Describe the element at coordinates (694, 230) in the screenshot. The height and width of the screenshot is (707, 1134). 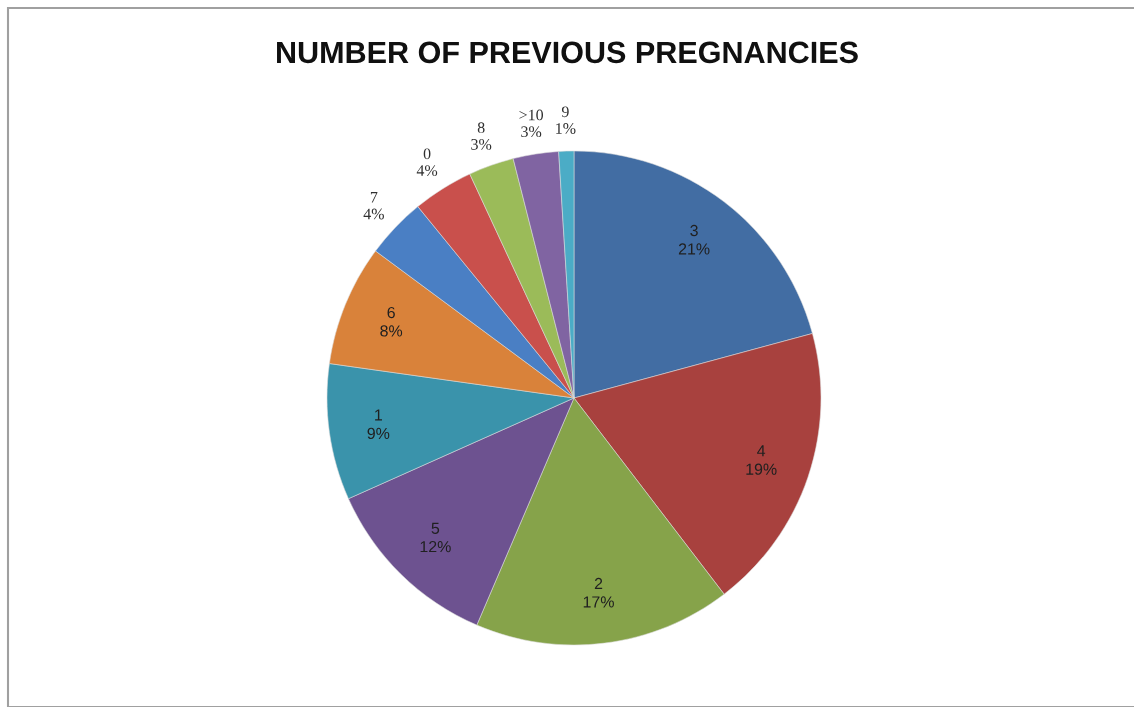
I see `slice-label: 3` at that location.